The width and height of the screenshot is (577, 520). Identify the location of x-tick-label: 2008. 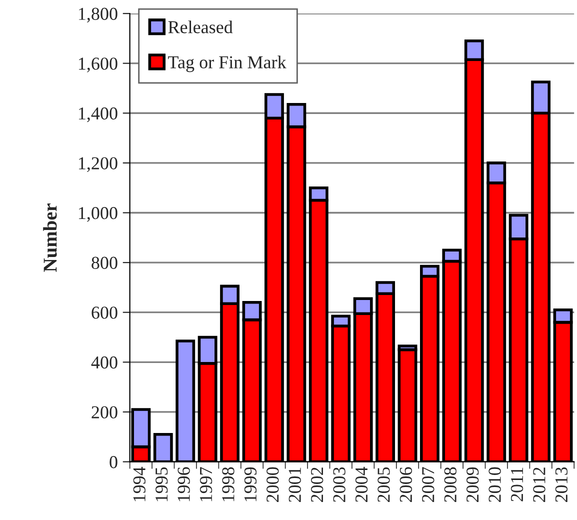
(450, 484).